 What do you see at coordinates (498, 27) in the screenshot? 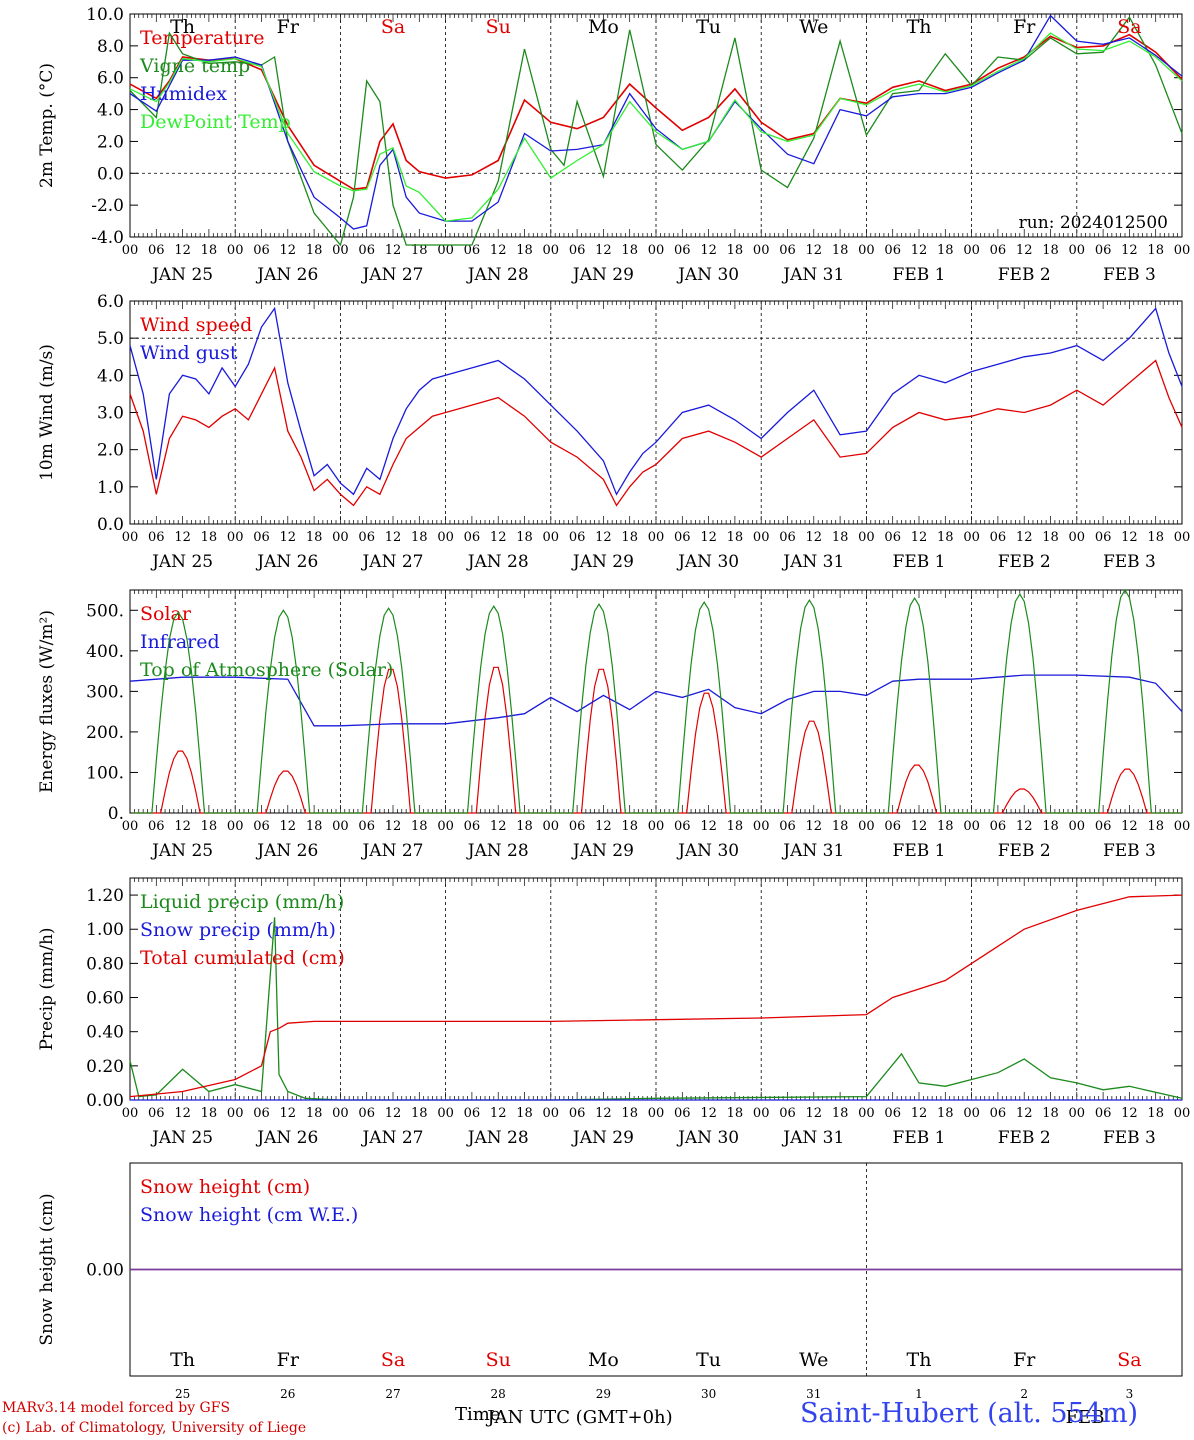
I see `weekday-label-top: Su` at bounding box center [498, 27].